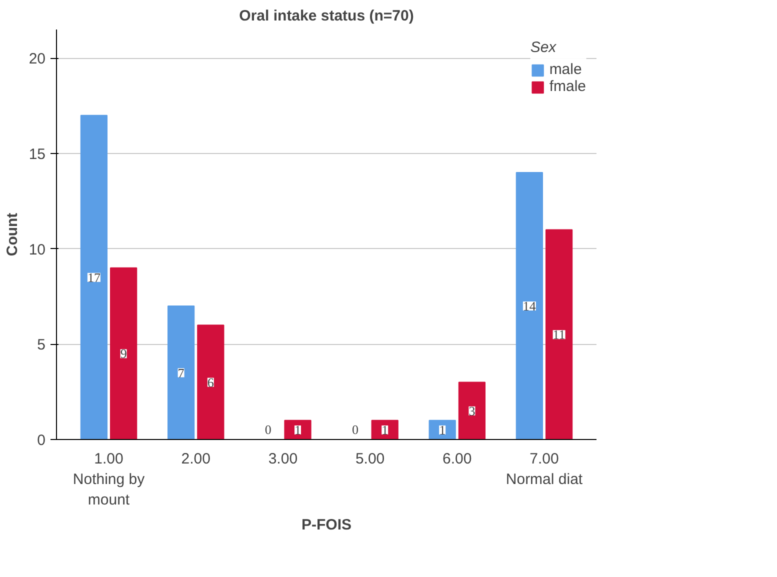 This screenshot has width=777, height=577. I want to click on data-label: 3, so click(472, 410).